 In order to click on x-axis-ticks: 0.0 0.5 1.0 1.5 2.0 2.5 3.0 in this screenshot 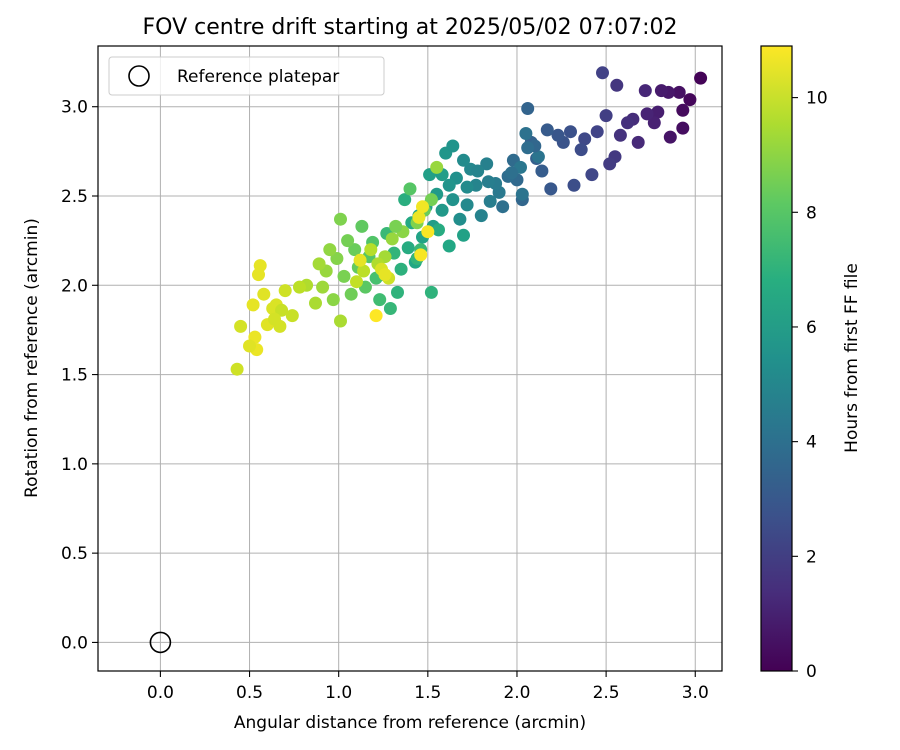, I will do `click(428, 687)`.